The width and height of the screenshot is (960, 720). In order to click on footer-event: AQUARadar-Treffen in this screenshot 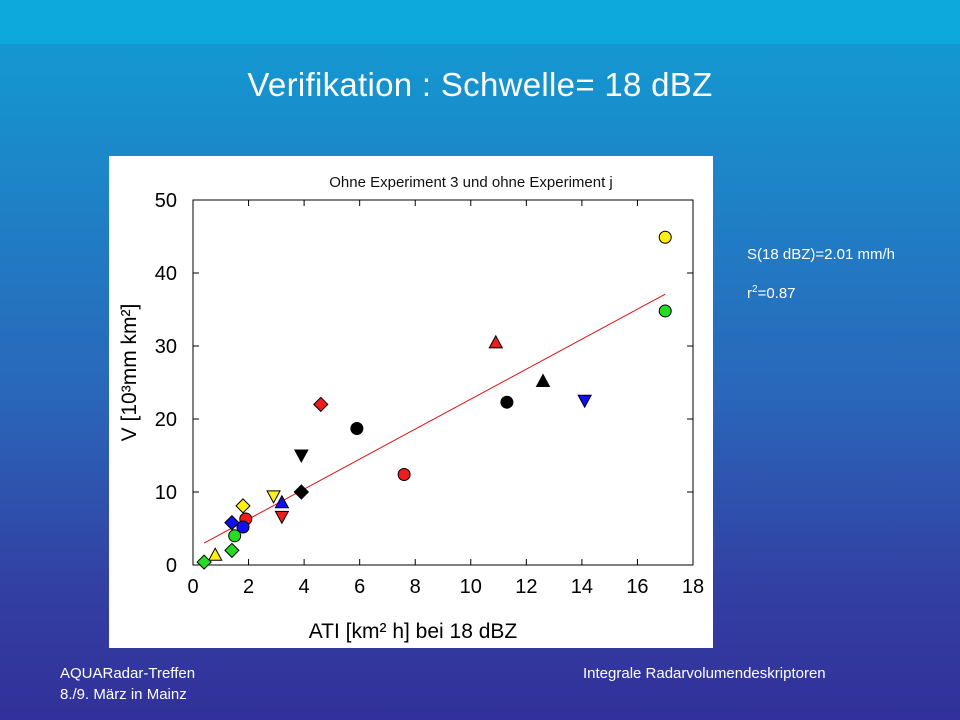, I will do `click(128, 673)`.